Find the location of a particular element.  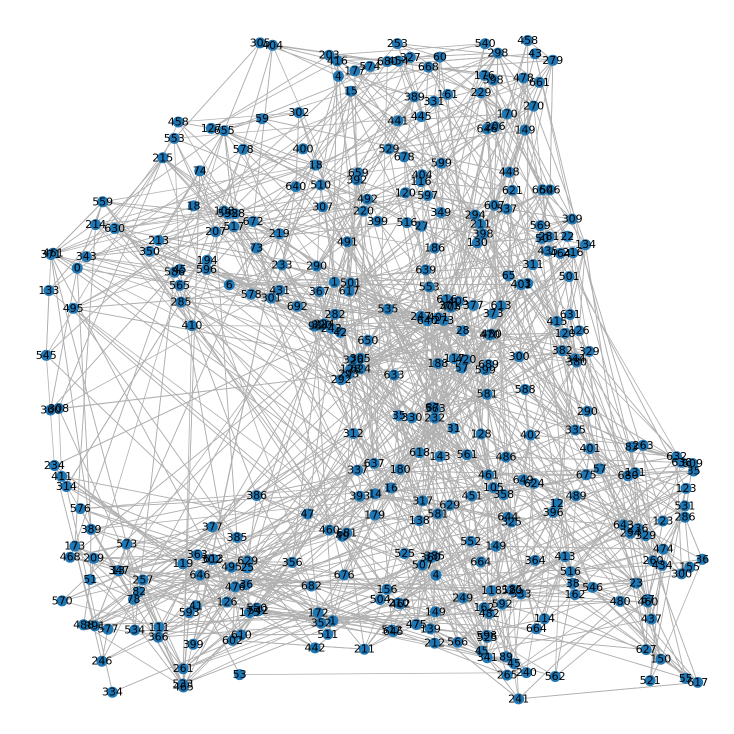

node-label: 16 is located at coordinates (391, 488).